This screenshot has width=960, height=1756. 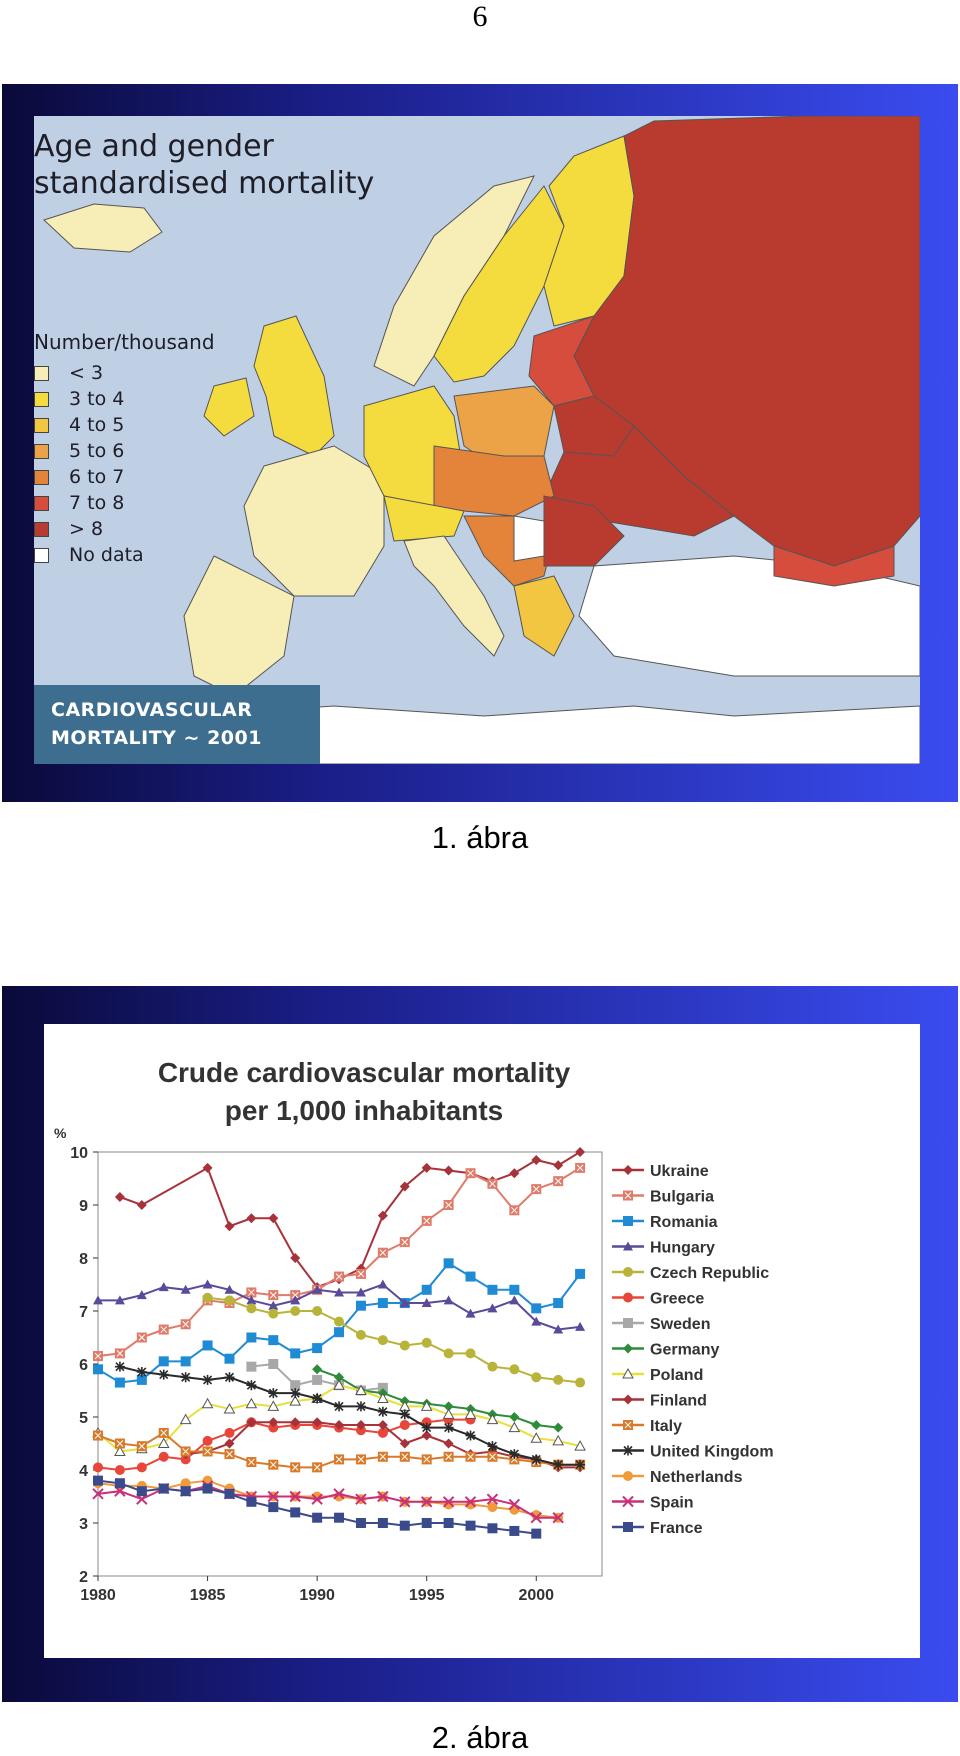 I want to click on legend-label: 5 to 6, so click(x=97, y=451).